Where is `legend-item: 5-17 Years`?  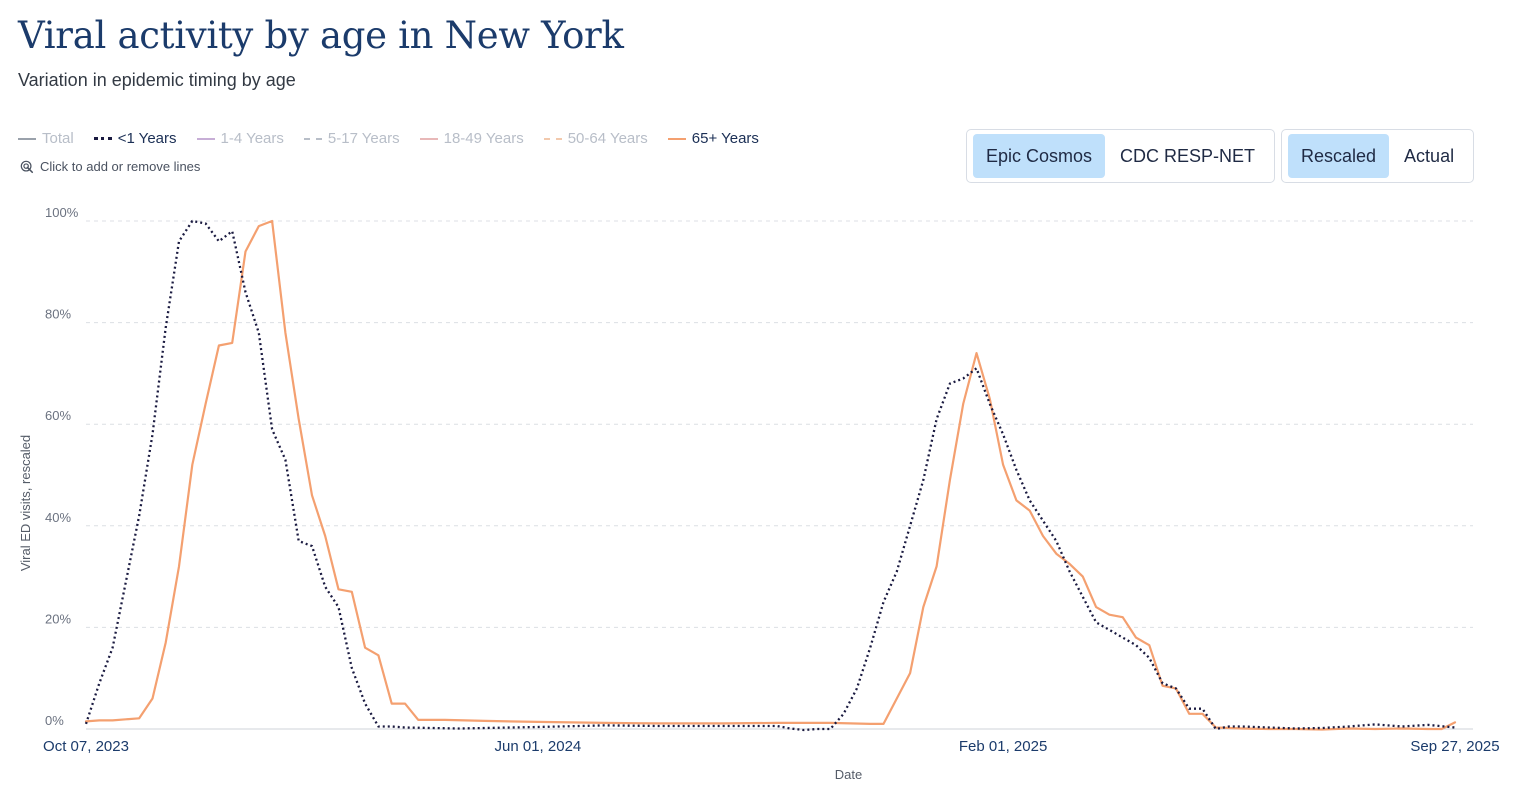 legend-item: 5-17 Years is located at coordinates (351, 138).